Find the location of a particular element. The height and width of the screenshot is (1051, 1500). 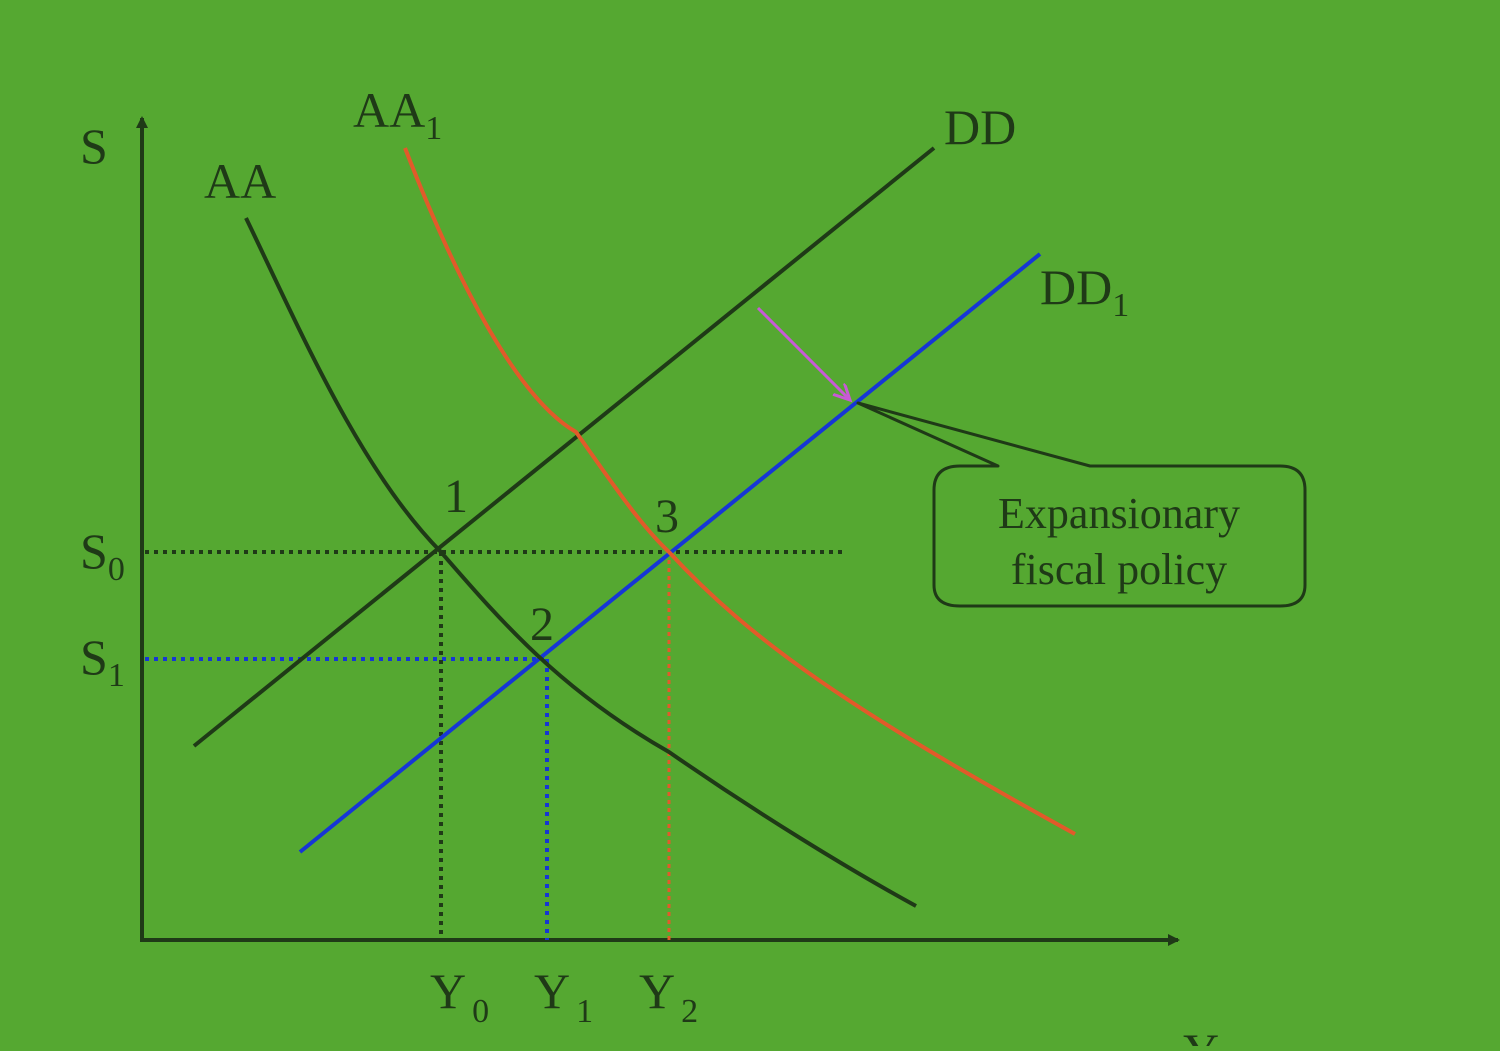

s1-label: S1 is located at coordinates (102, 661).